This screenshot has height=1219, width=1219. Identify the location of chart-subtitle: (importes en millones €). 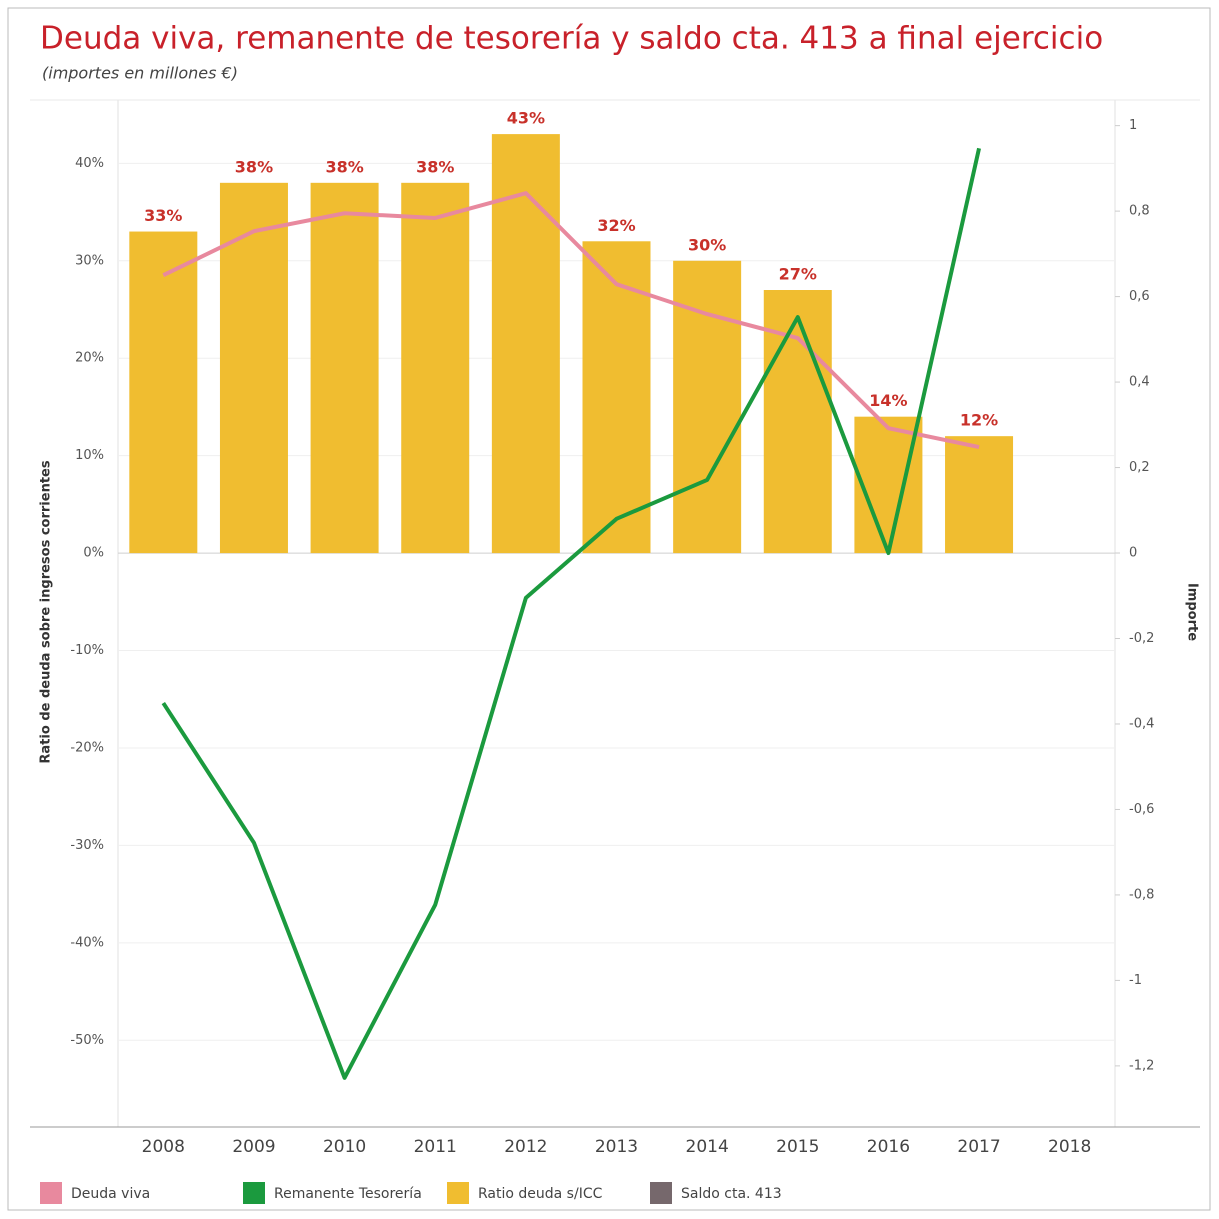
(140, 73).